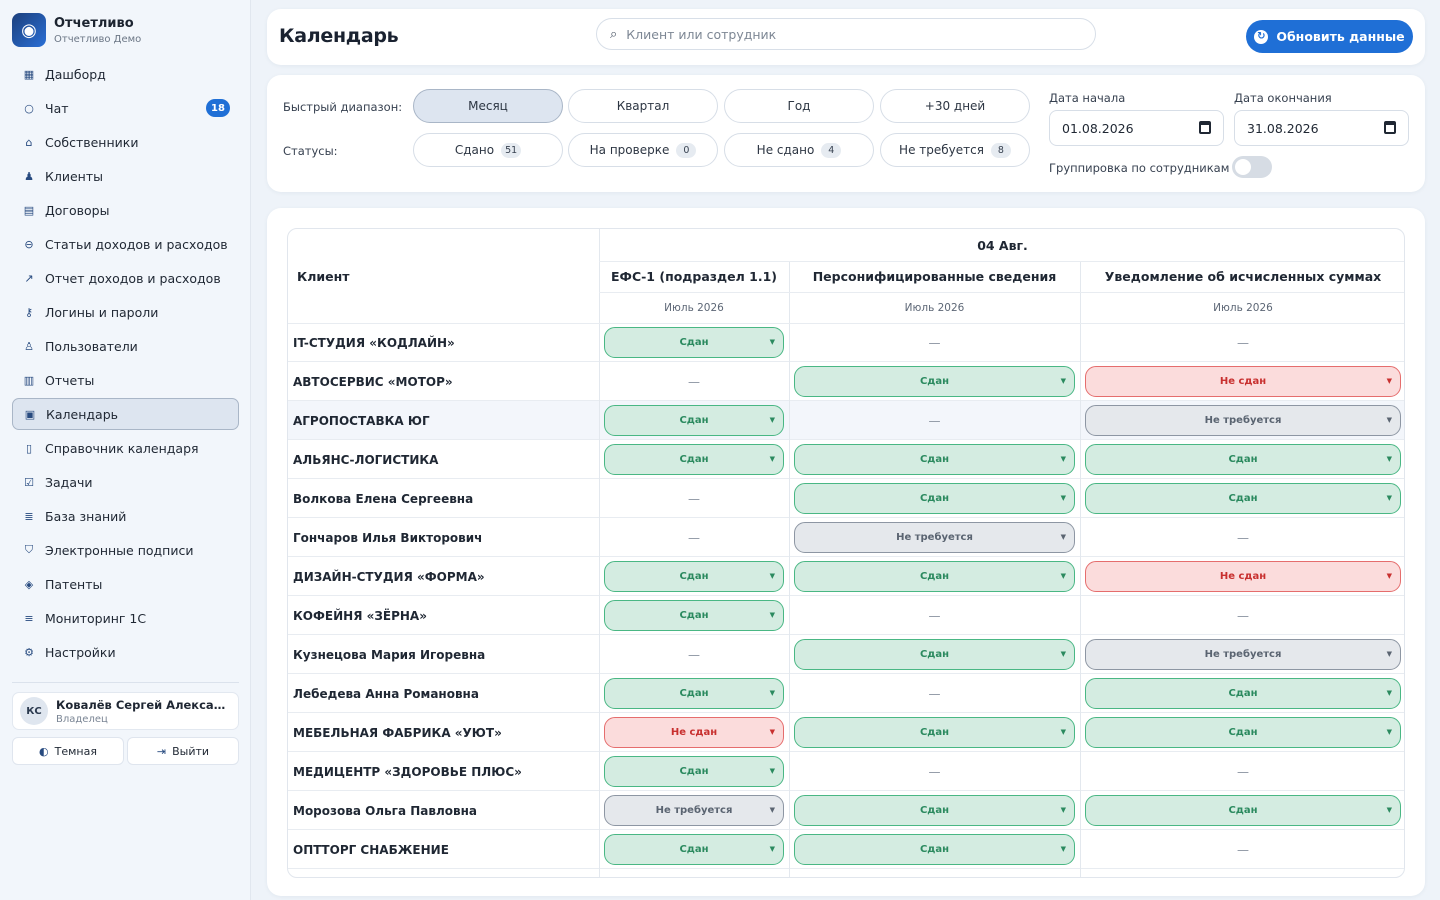  I want to click on sidebar-item-shield: ⛉ Электронные подписи, so click(125, 550).